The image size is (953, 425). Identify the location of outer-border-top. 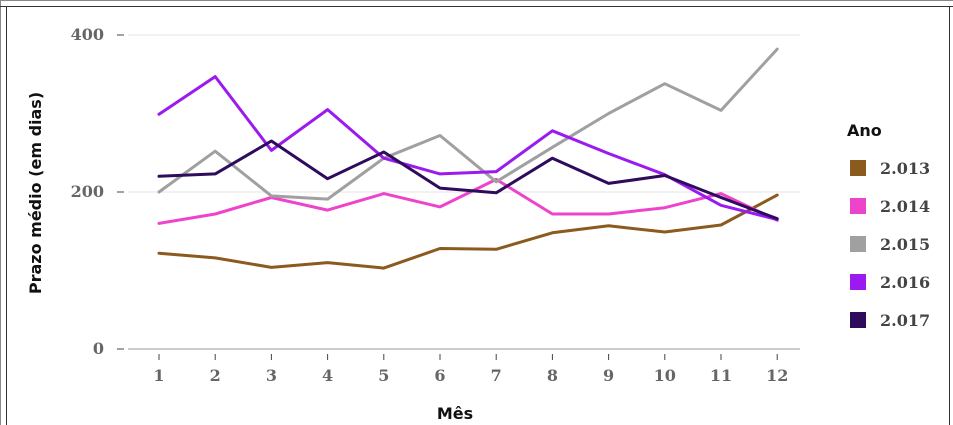
(476, 0).